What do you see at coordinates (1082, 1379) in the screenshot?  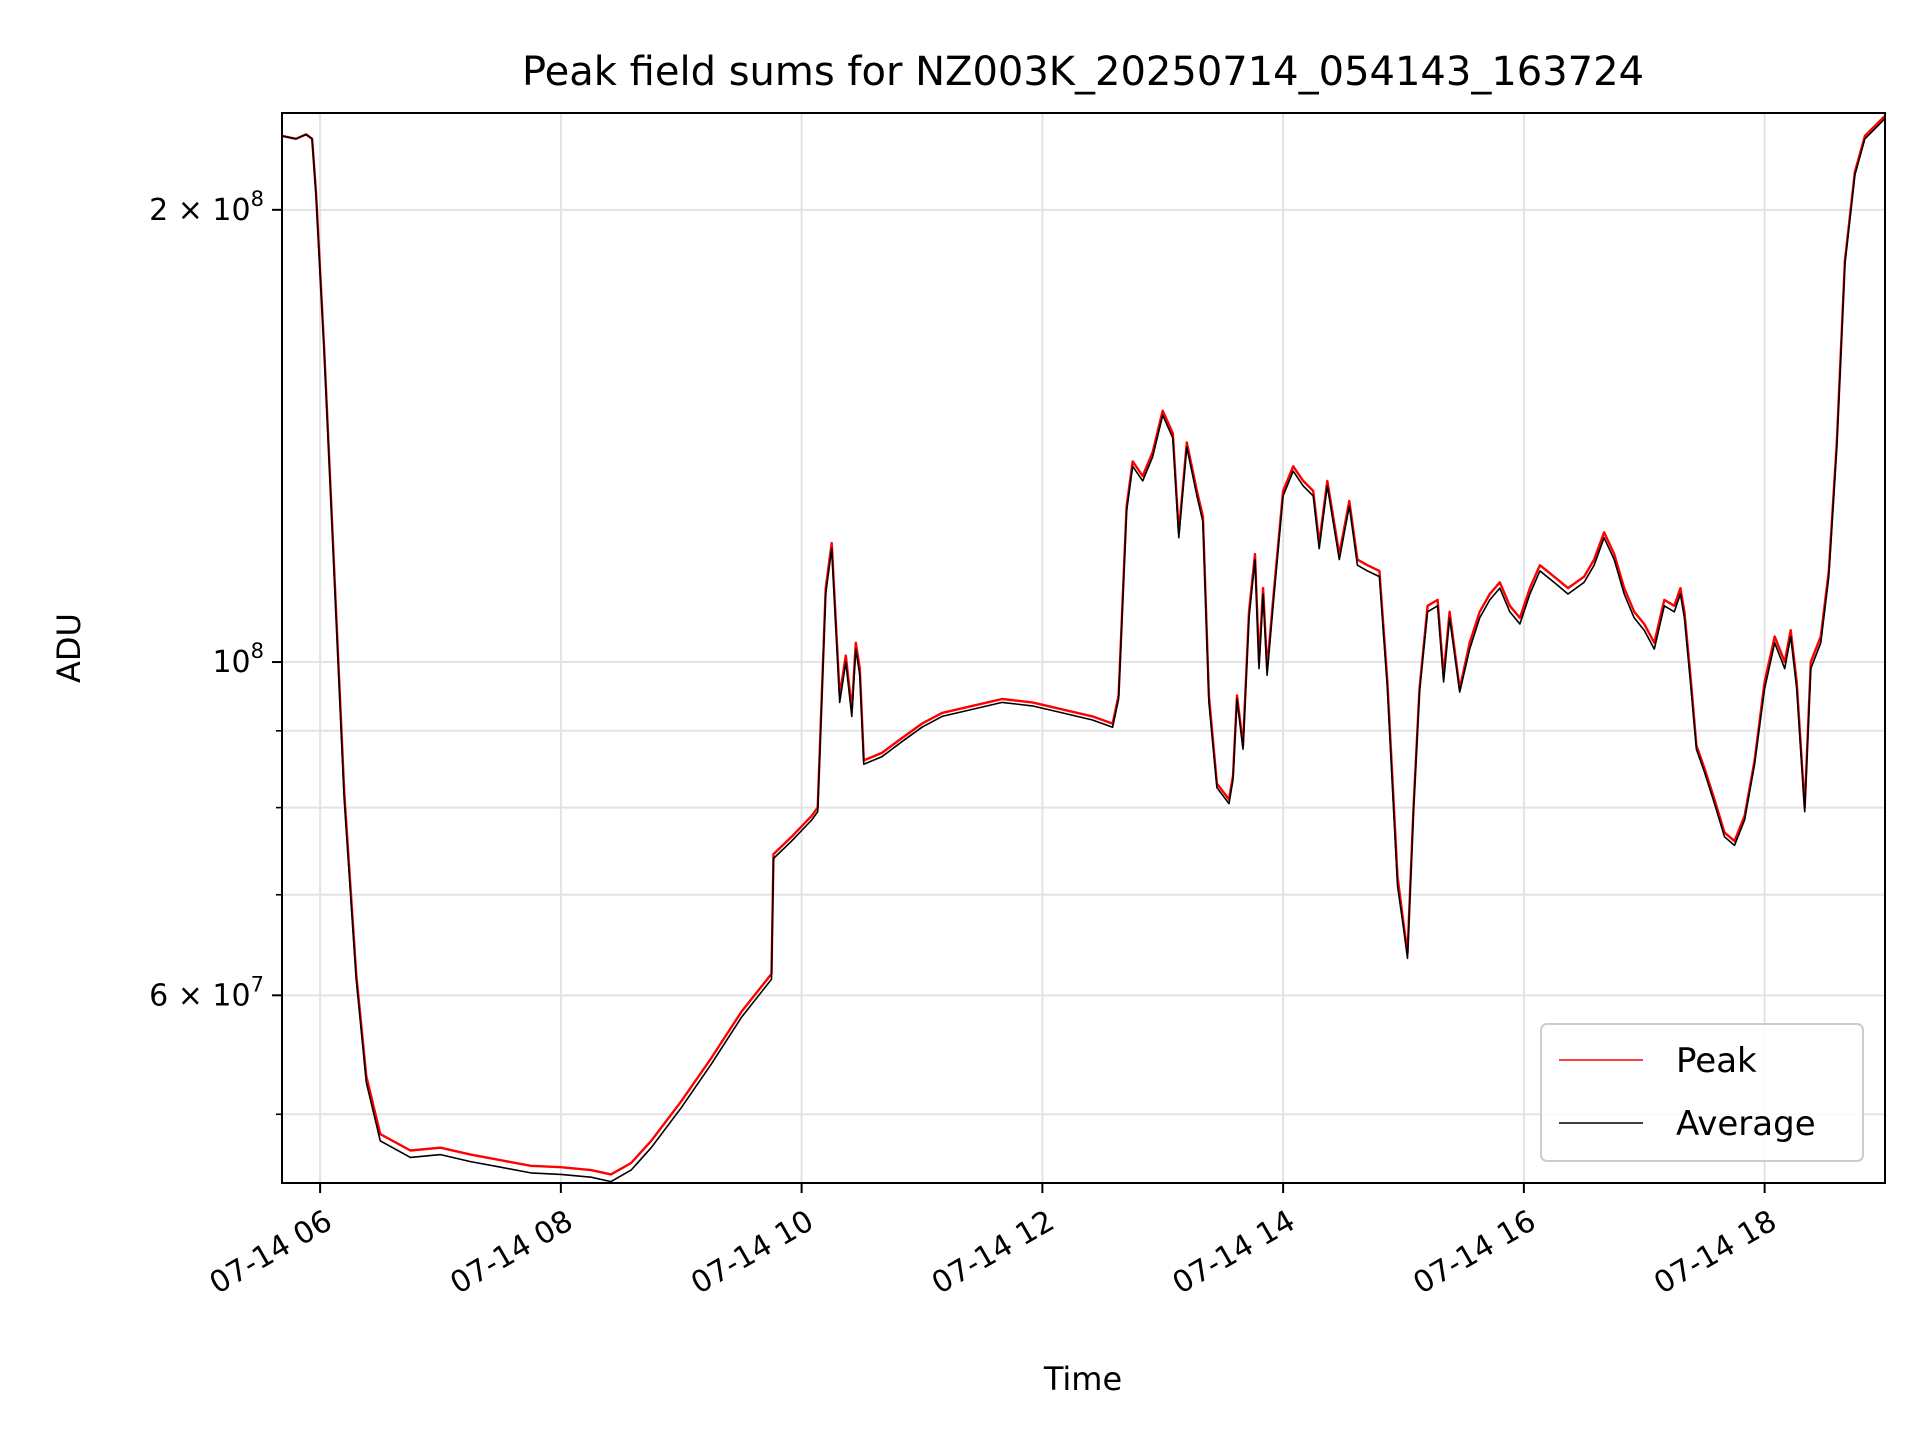 I see `x-axis-label: Time` at bounding box center [1082, 1379].